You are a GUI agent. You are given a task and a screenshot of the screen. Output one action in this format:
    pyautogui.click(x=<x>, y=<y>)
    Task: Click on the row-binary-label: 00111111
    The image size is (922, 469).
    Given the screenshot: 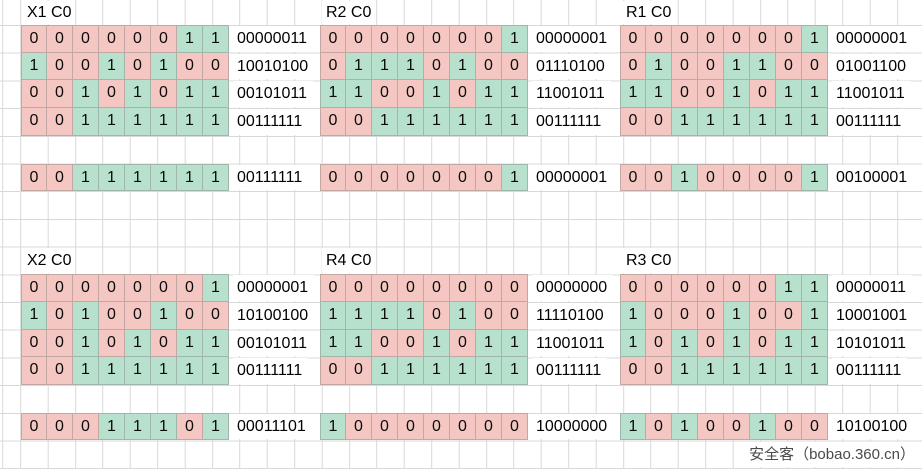 What is the action you would take?
    pyautogui.click(x=271, y=177)
    